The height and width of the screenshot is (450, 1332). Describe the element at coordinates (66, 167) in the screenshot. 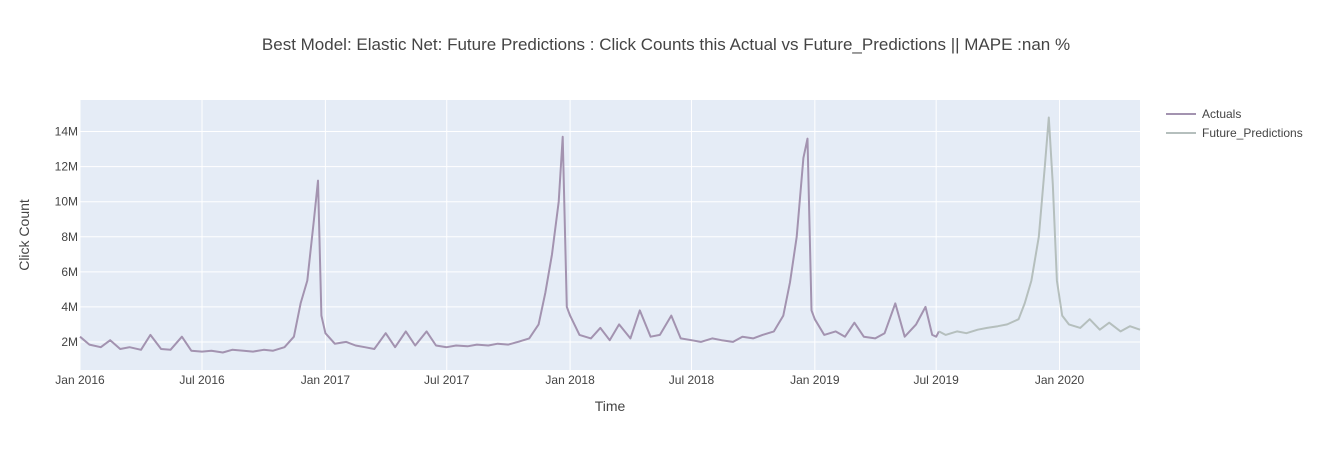

I see `y-tick-label: 12M` at that location.